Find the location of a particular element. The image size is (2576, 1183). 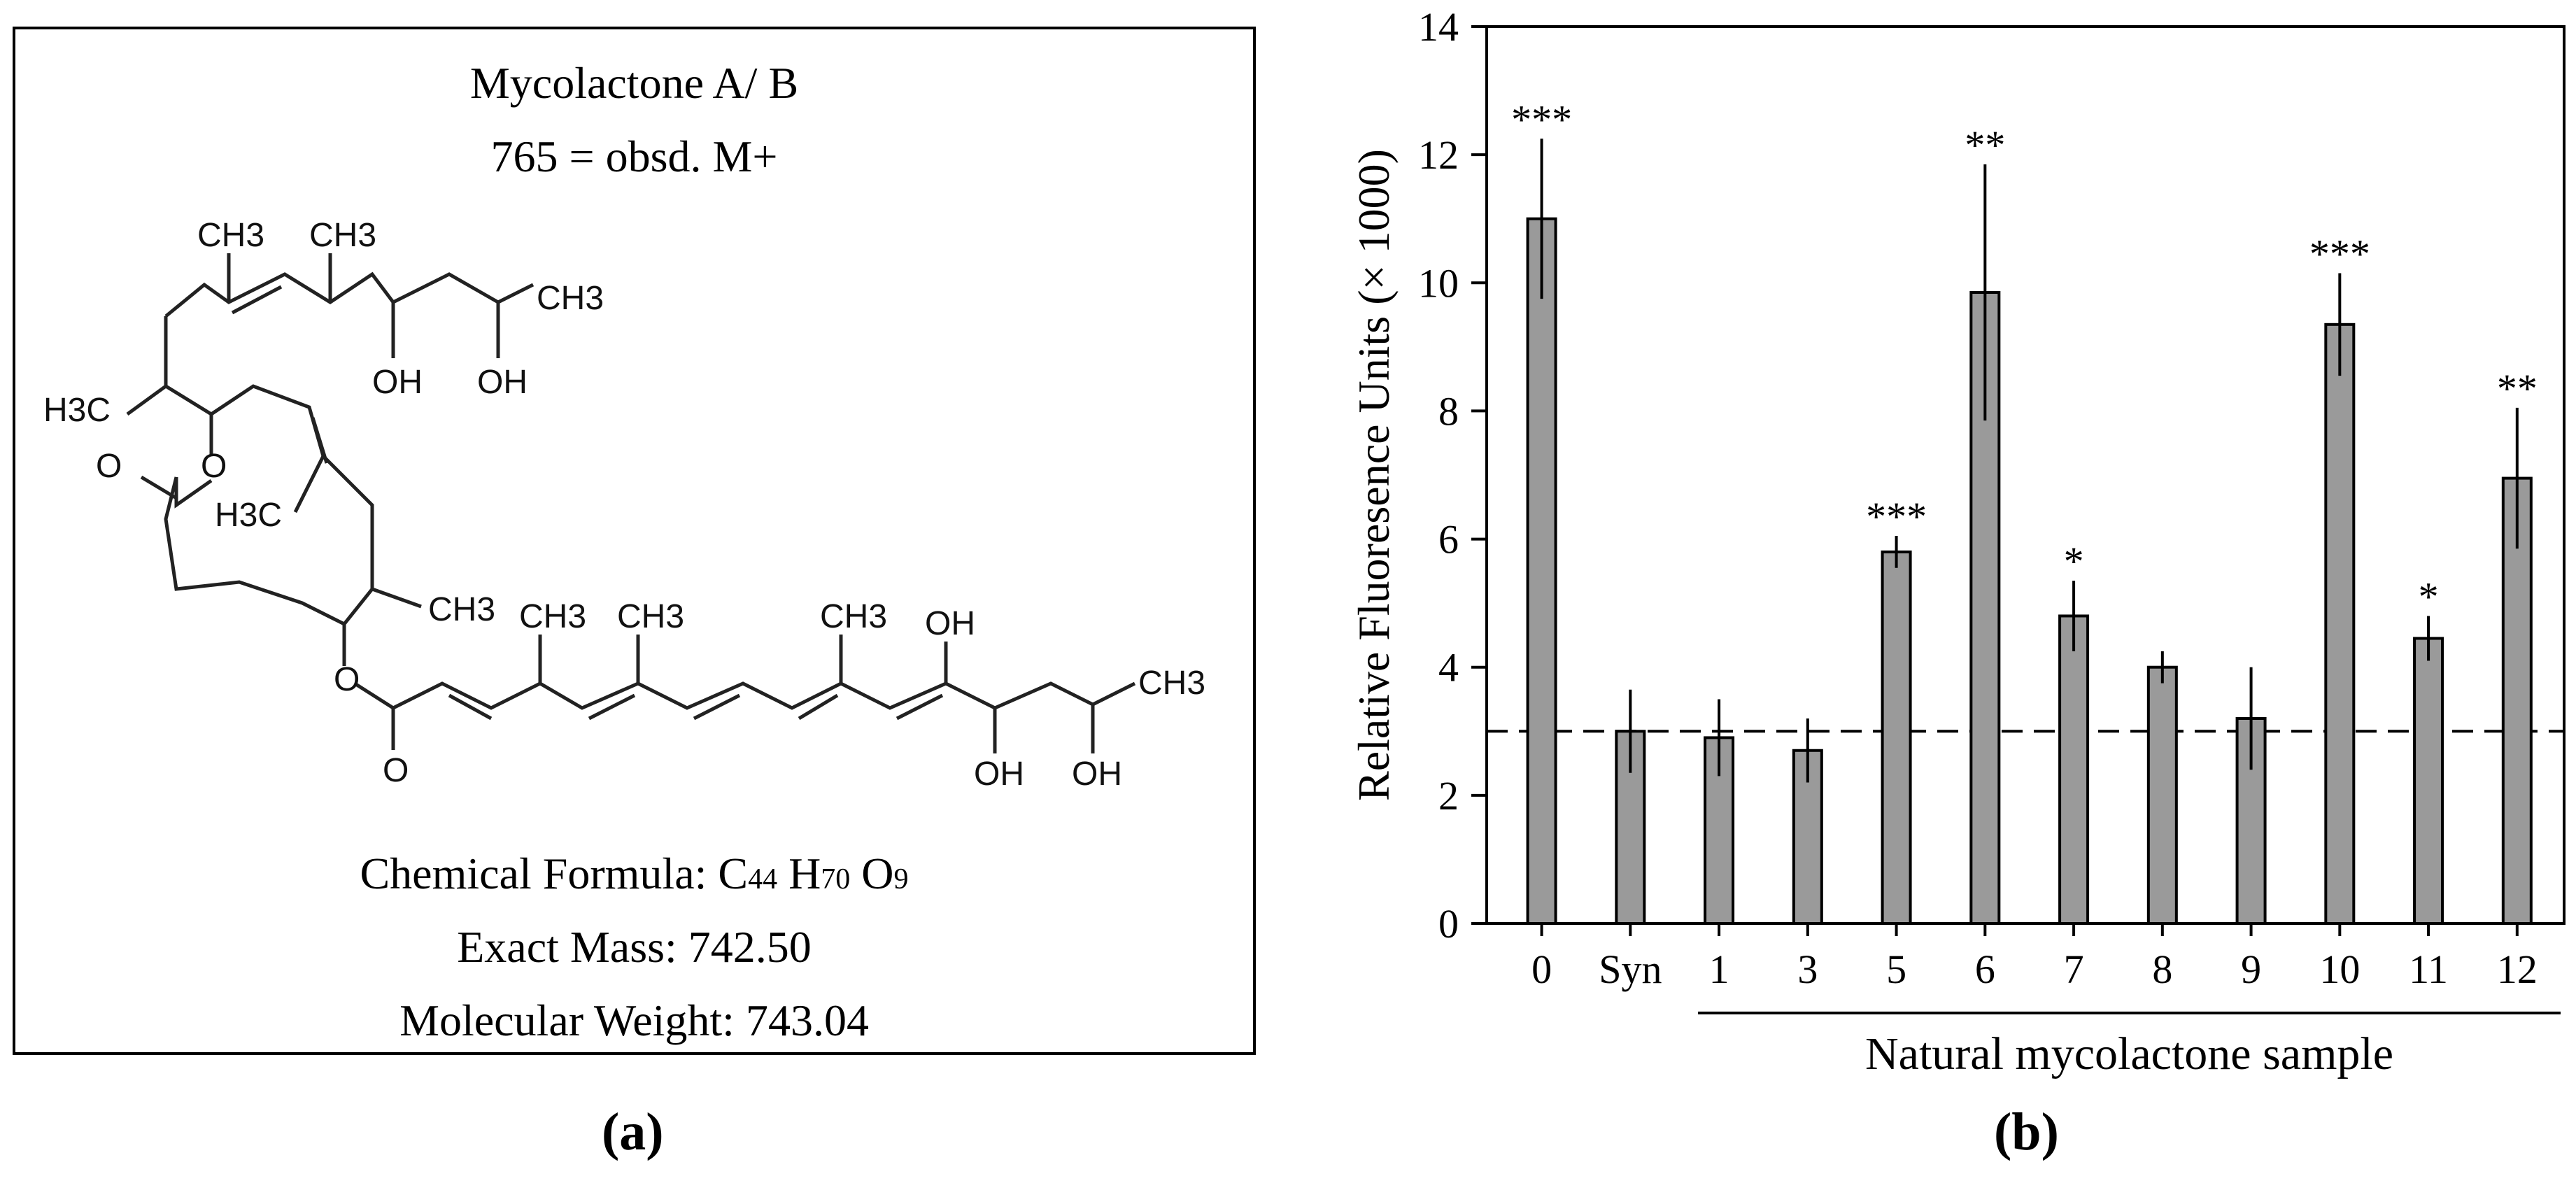

x-tick-label-Syn: Syn is located at coordinates (1630, 969).